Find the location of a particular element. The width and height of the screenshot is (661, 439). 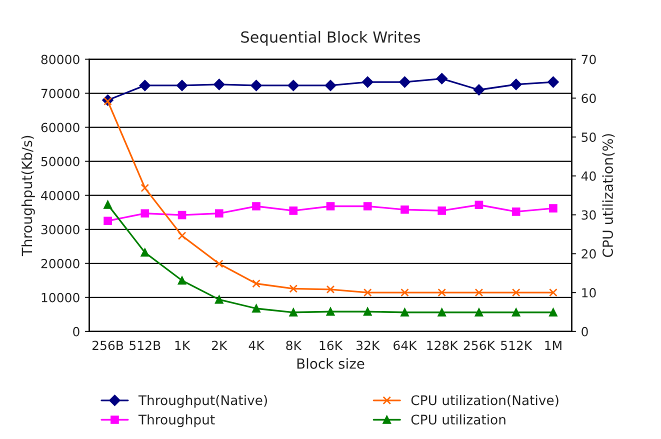

x-tick-label: 32K is located at coordinates (368, 345).